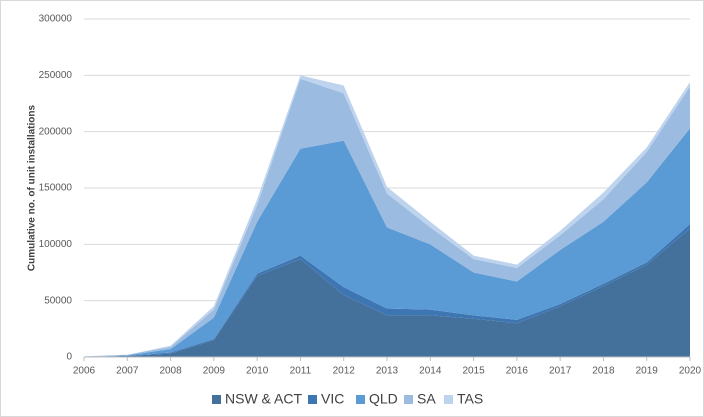 Image resolution: width=704 pixels, height=417 pixels. I want to click on x-tick-label: 2014, so click(430, 371).